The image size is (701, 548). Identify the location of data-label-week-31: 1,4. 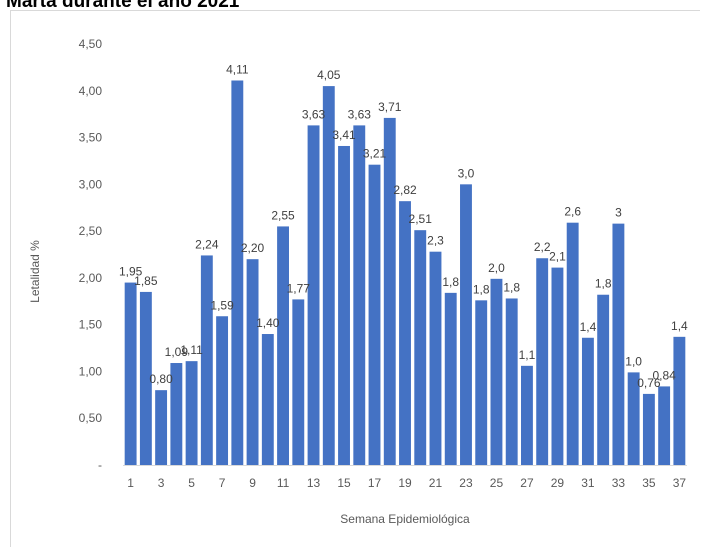
(588, 327).